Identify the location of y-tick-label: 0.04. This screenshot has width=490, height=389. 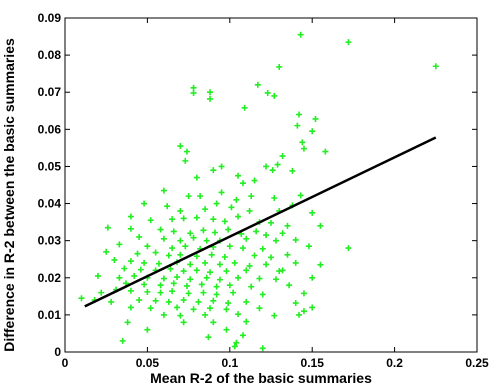
(50, 204).